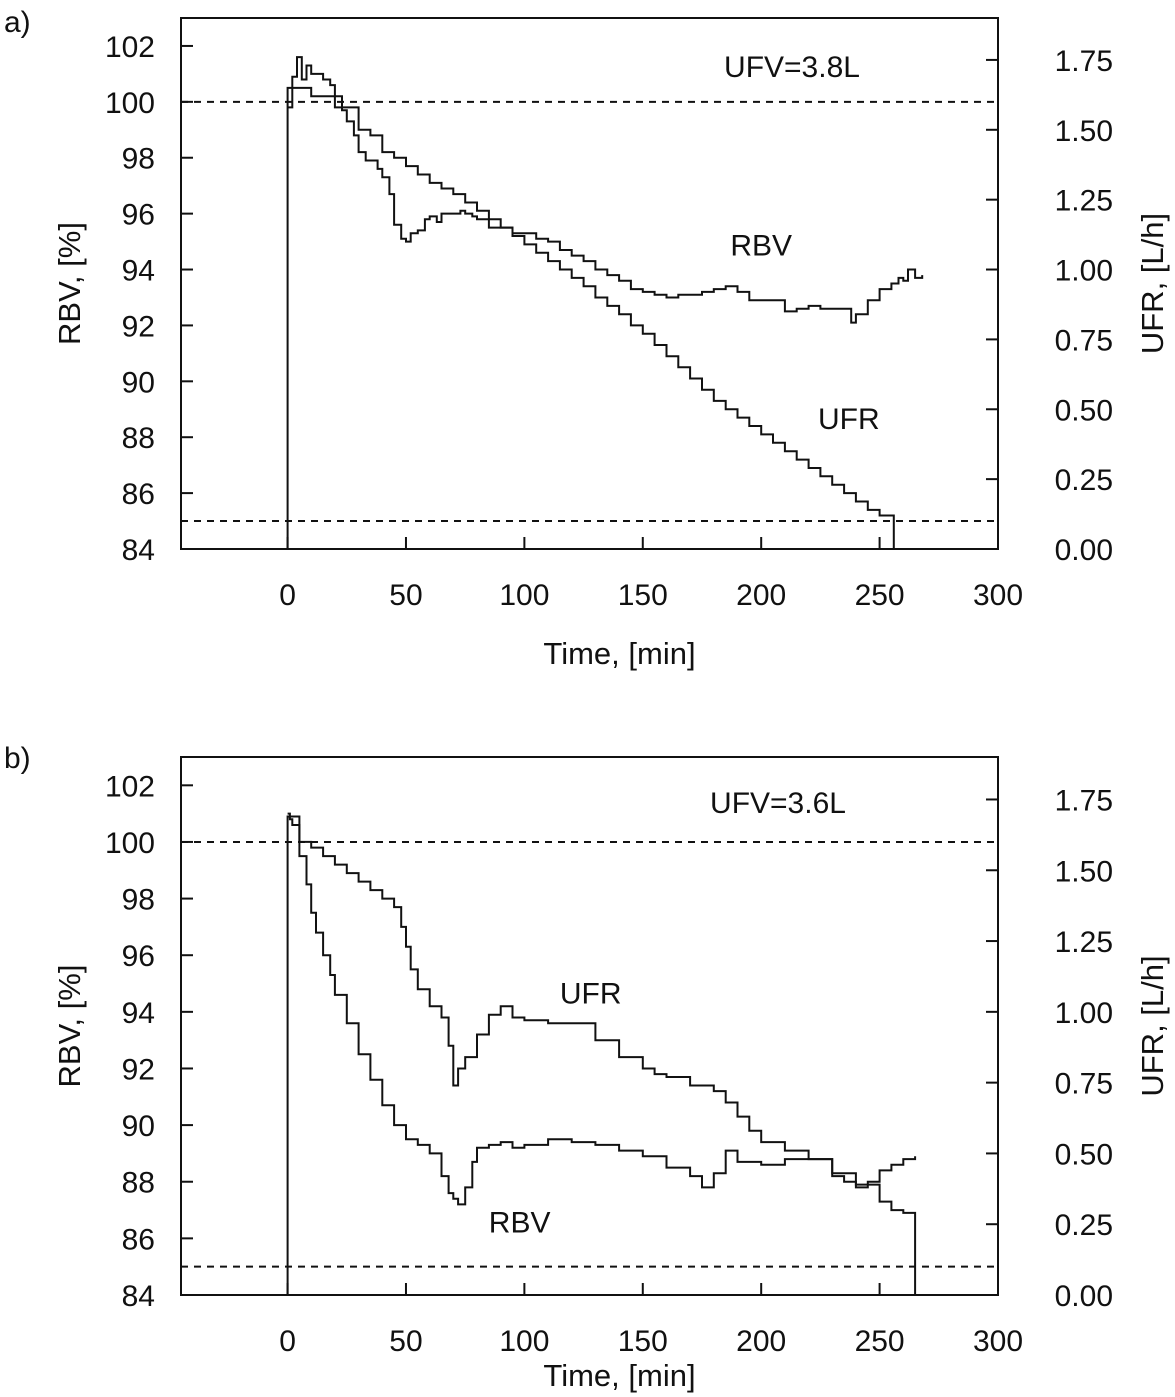 The width and height of the screenshot is (1175, 1397). I want to click on panel-label: a), so click(17, 22).